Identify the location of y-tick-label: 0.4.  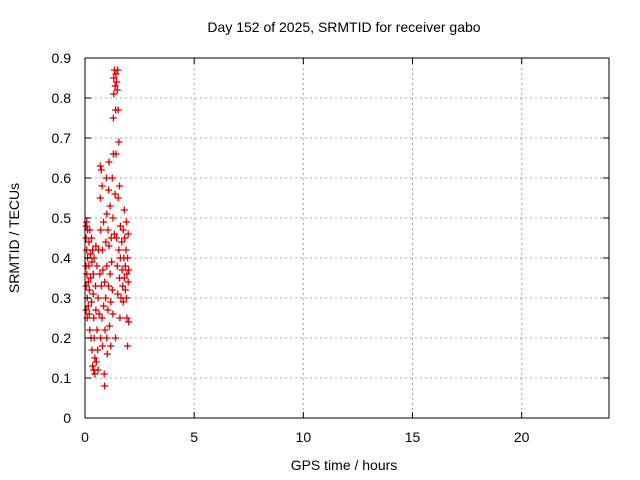
(62, 258).